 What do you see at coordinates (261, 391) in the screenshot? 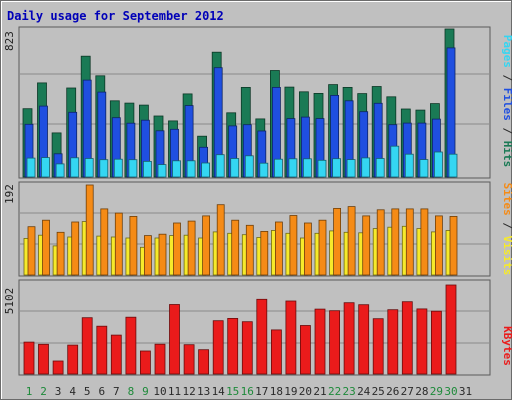
I see `day-label-17: 17` at bounding box center [261, 391].